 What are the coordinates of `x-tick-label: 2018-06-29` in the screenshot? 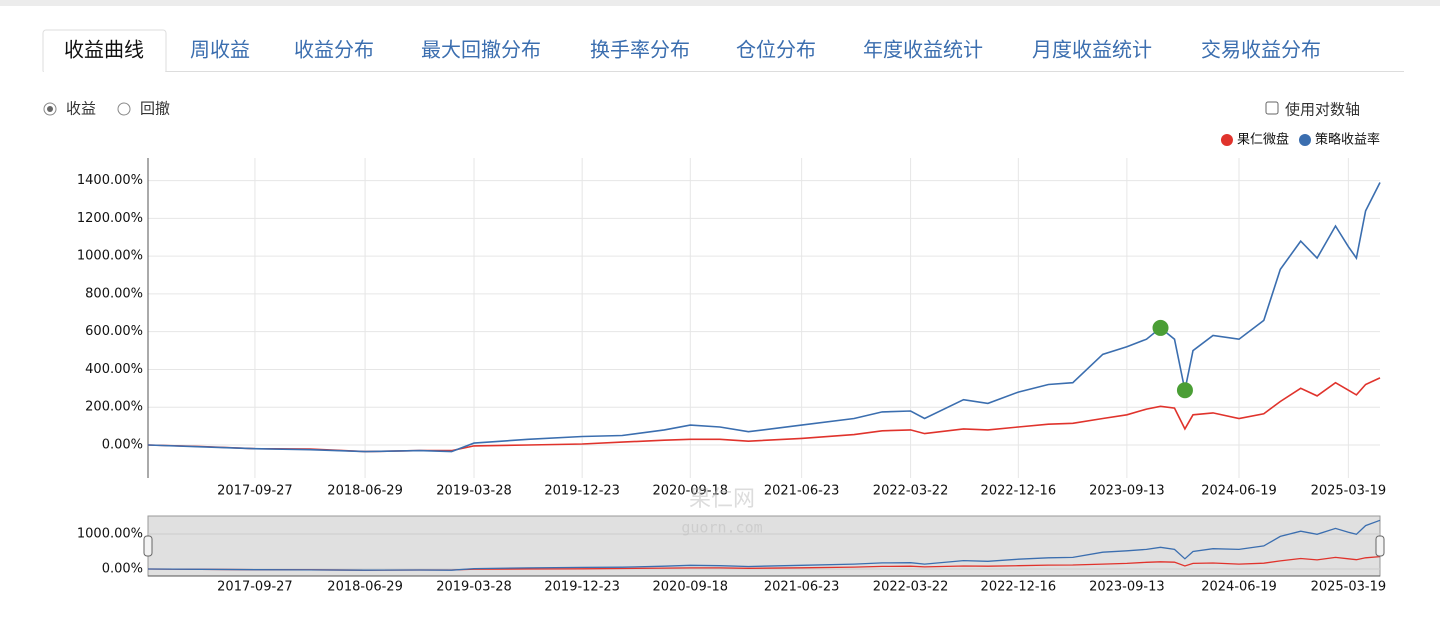 It's located at (365, 491).